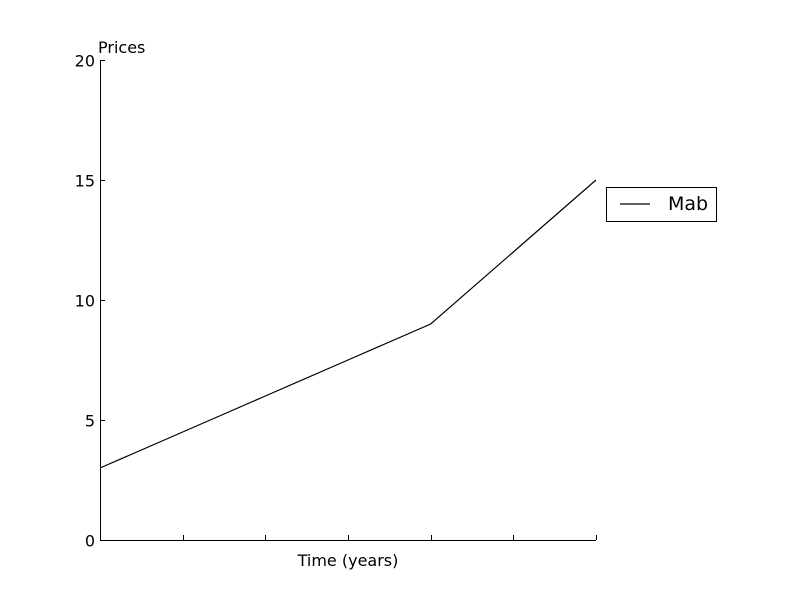  What do you see at coordinates (90, 421) in the screenshot?
I see `y-tick-label: 5` at bounding box center [90, 421].